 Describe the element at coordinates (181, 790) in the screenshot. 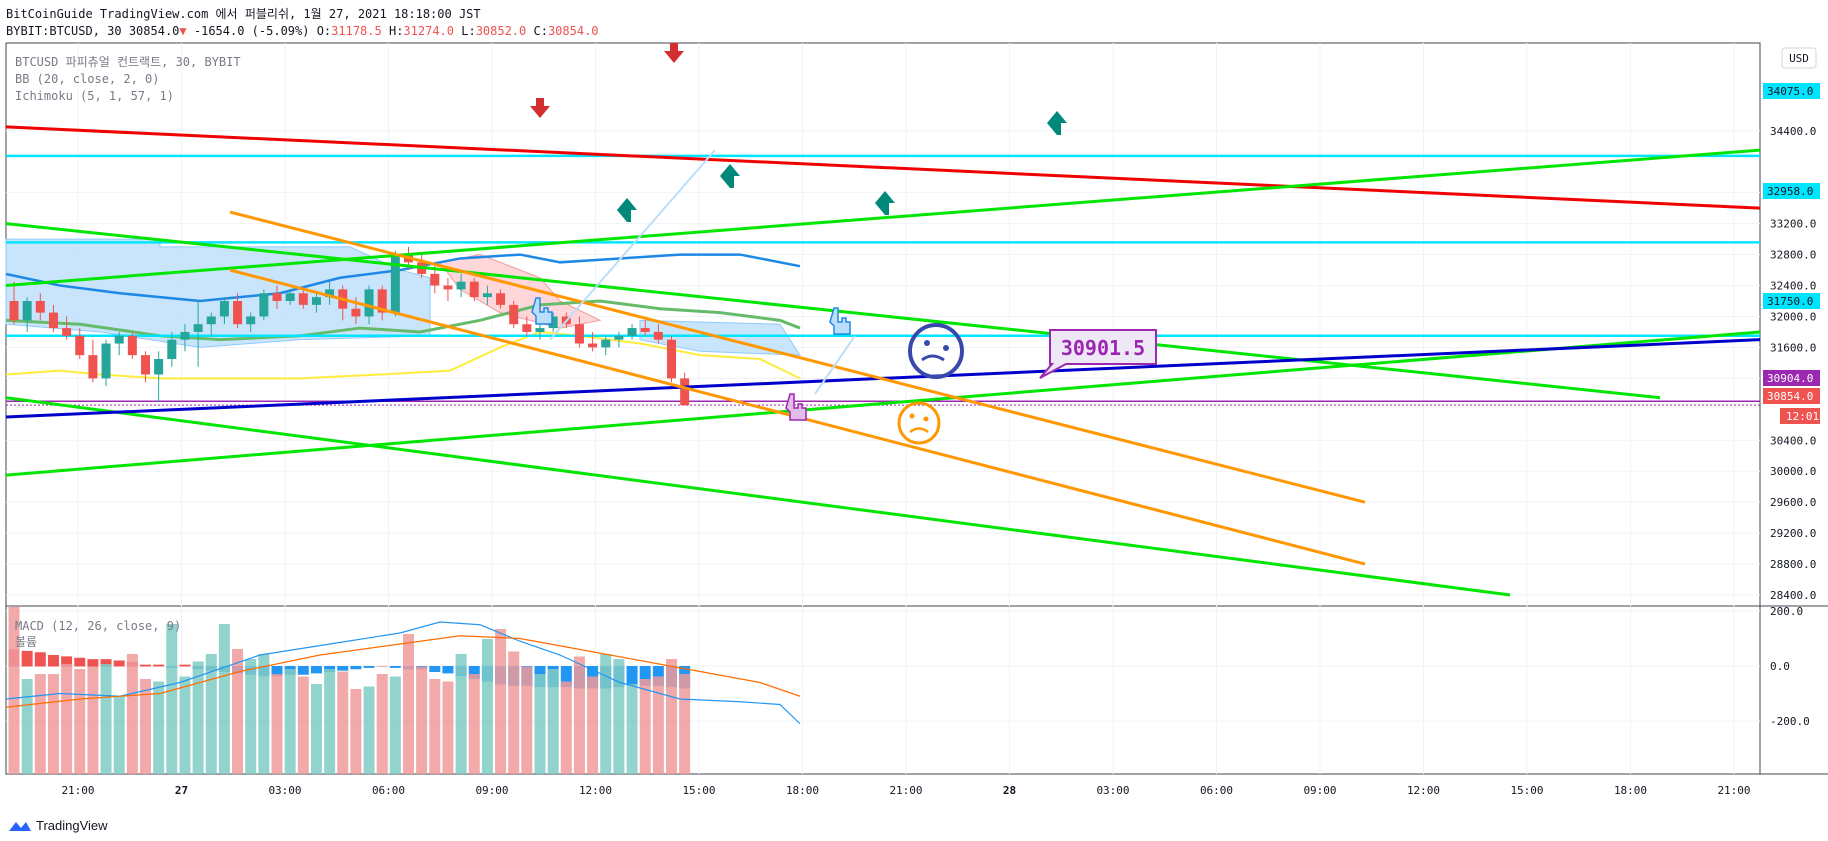

I see `time-tick-label: 27` at that location.